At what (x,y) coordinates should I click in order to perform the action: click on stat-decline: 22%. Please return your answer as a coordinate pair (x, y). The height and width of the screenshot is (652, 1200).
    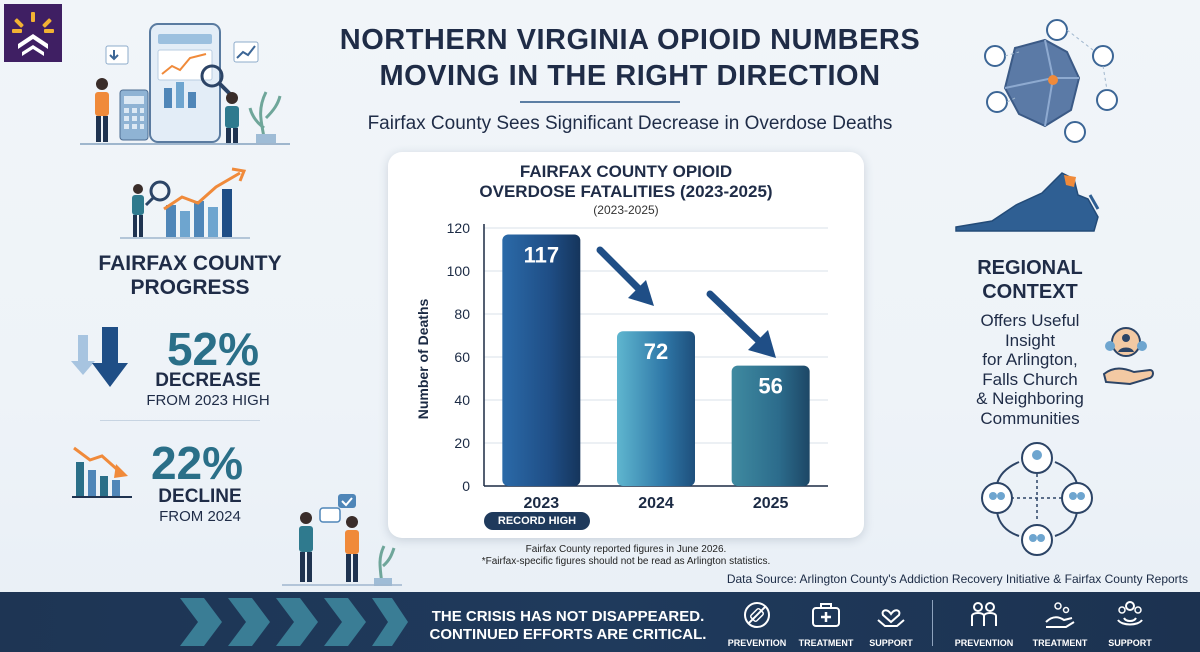
    Looking at the image, I should click on (197, 463).